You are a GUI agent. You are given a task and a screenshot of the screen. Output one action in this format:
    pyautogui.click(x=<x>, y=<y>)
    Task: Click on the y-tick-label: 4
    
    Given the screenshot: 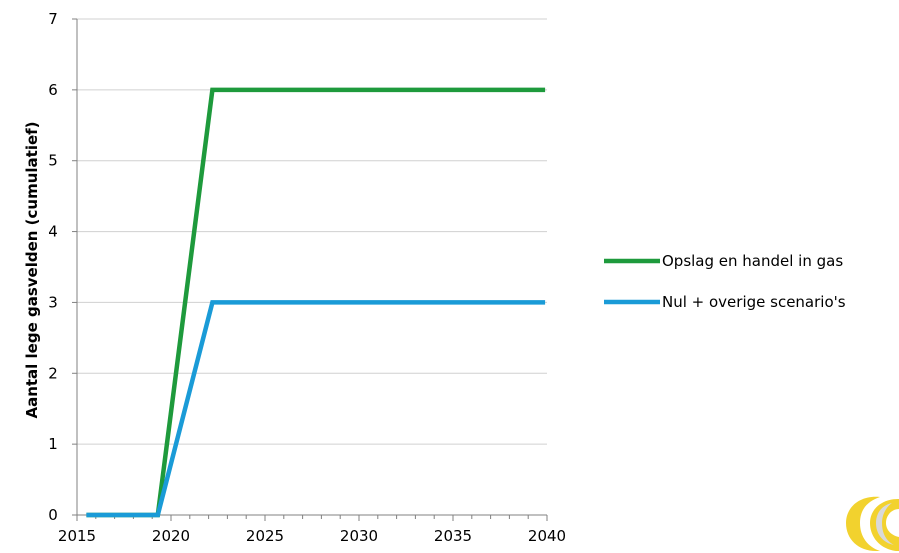 What is the action you would take?
    pyautogui.click(x=53, y=232)
    